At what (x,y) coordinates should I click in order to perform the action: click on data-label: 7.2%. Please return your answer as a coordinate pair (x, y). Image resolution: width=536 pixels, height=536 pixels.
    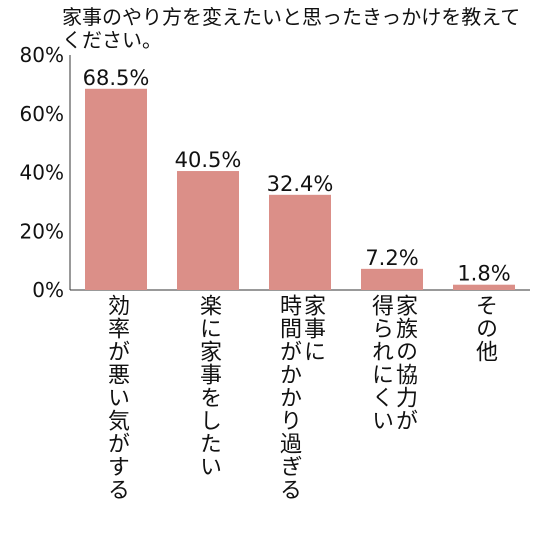
    Looking at the image, I should click on (391, 258).